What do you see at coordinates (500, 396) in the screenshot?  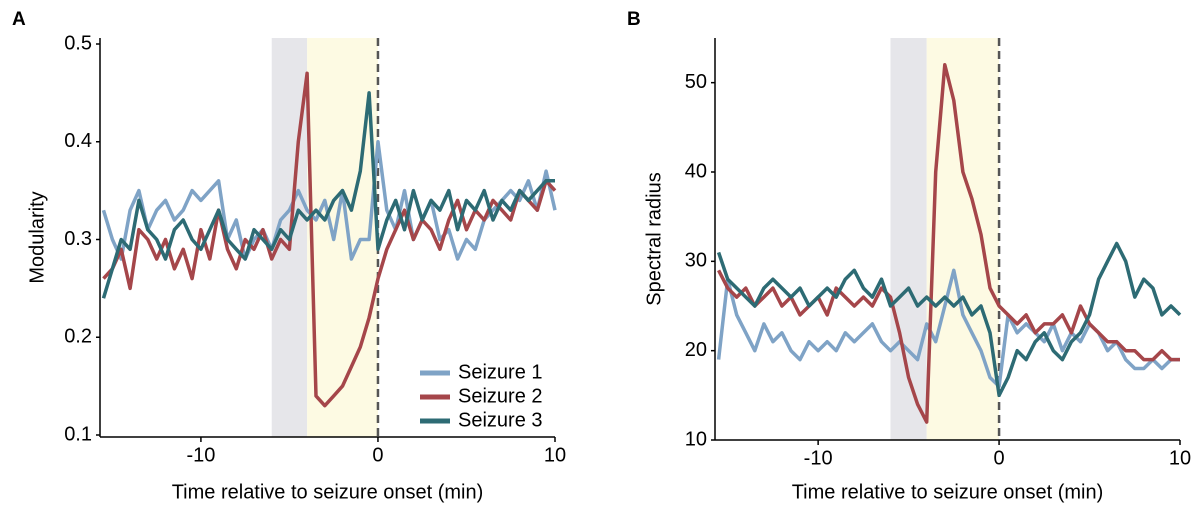 I see `legend-label: Seizure 2` at bounding box center [500, 396].